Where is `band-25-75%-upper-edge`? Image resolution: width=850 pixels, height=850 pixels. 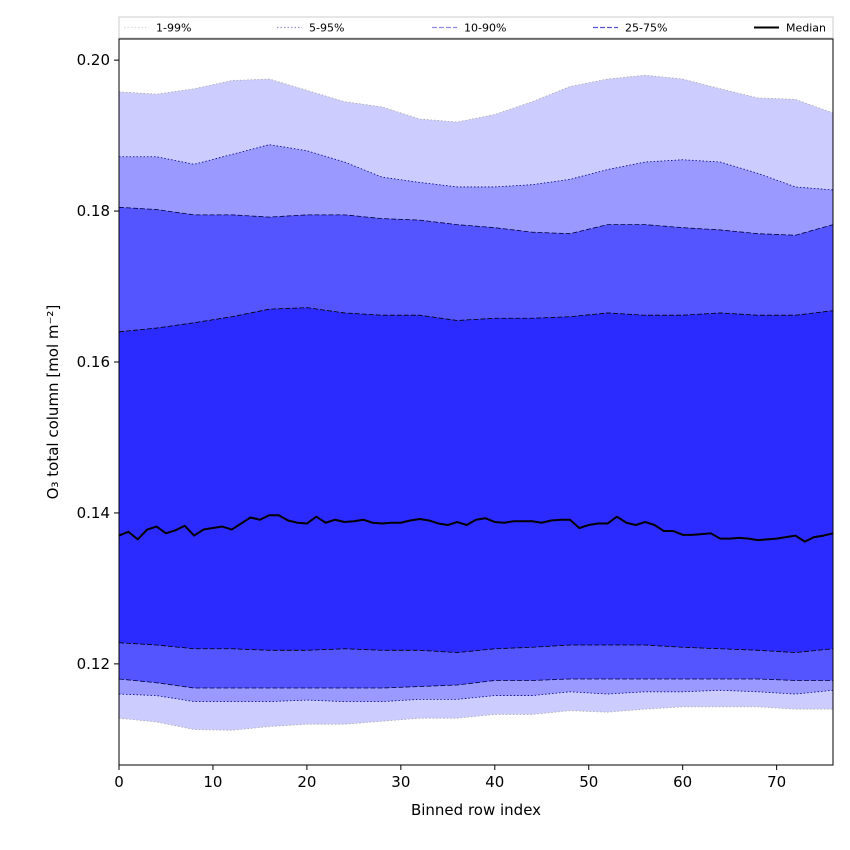
band-25-75%-upper-edge is located at coordinates (476, 320).